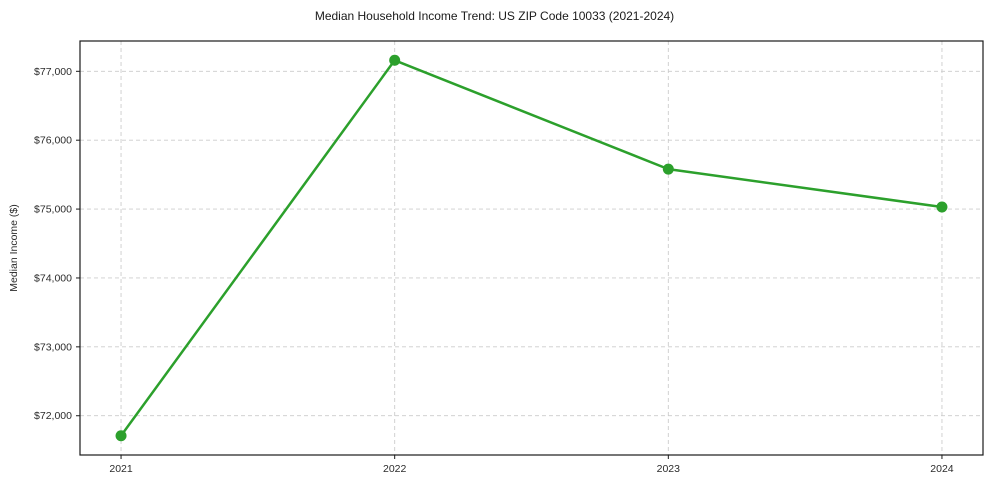 Image resolution: width=989 pixels, height=490 pixels. Describe the element at coordinates (669, 469) in the screenshot. I see `x-tick-label: 2023` at that location.